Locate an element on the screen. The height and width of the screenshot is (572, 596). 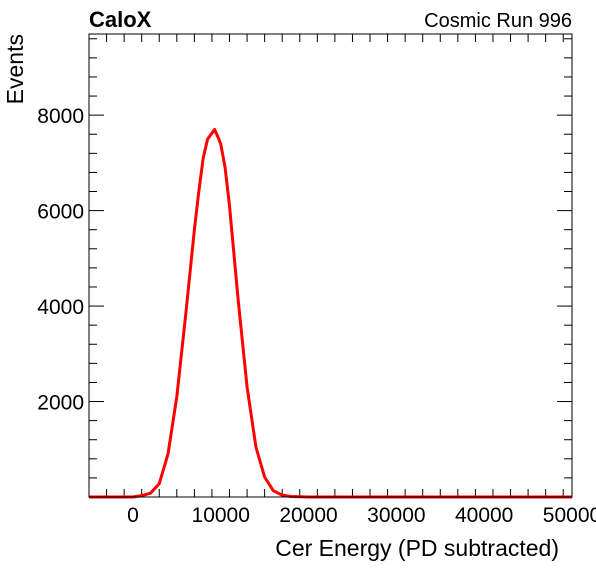
x-tick-label: 30000 is located at coordinates (396, 515).